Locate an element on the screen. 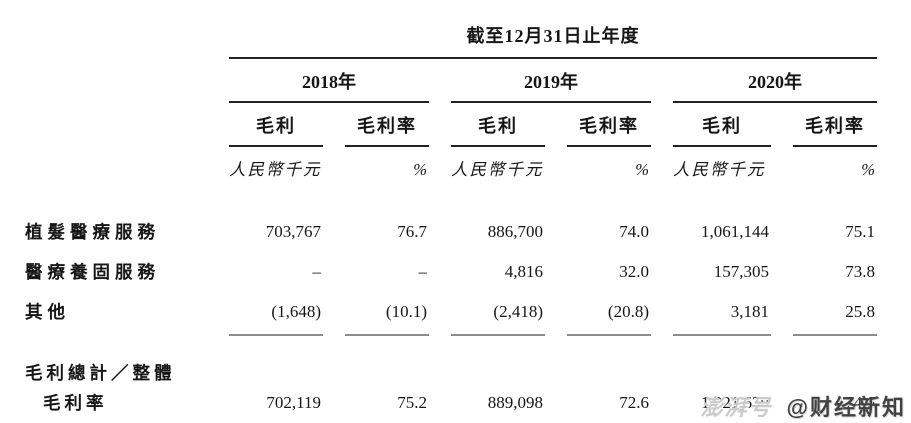 The image size is (911, 423). cell-value: 75.1 is located at coordinates (860, 231).